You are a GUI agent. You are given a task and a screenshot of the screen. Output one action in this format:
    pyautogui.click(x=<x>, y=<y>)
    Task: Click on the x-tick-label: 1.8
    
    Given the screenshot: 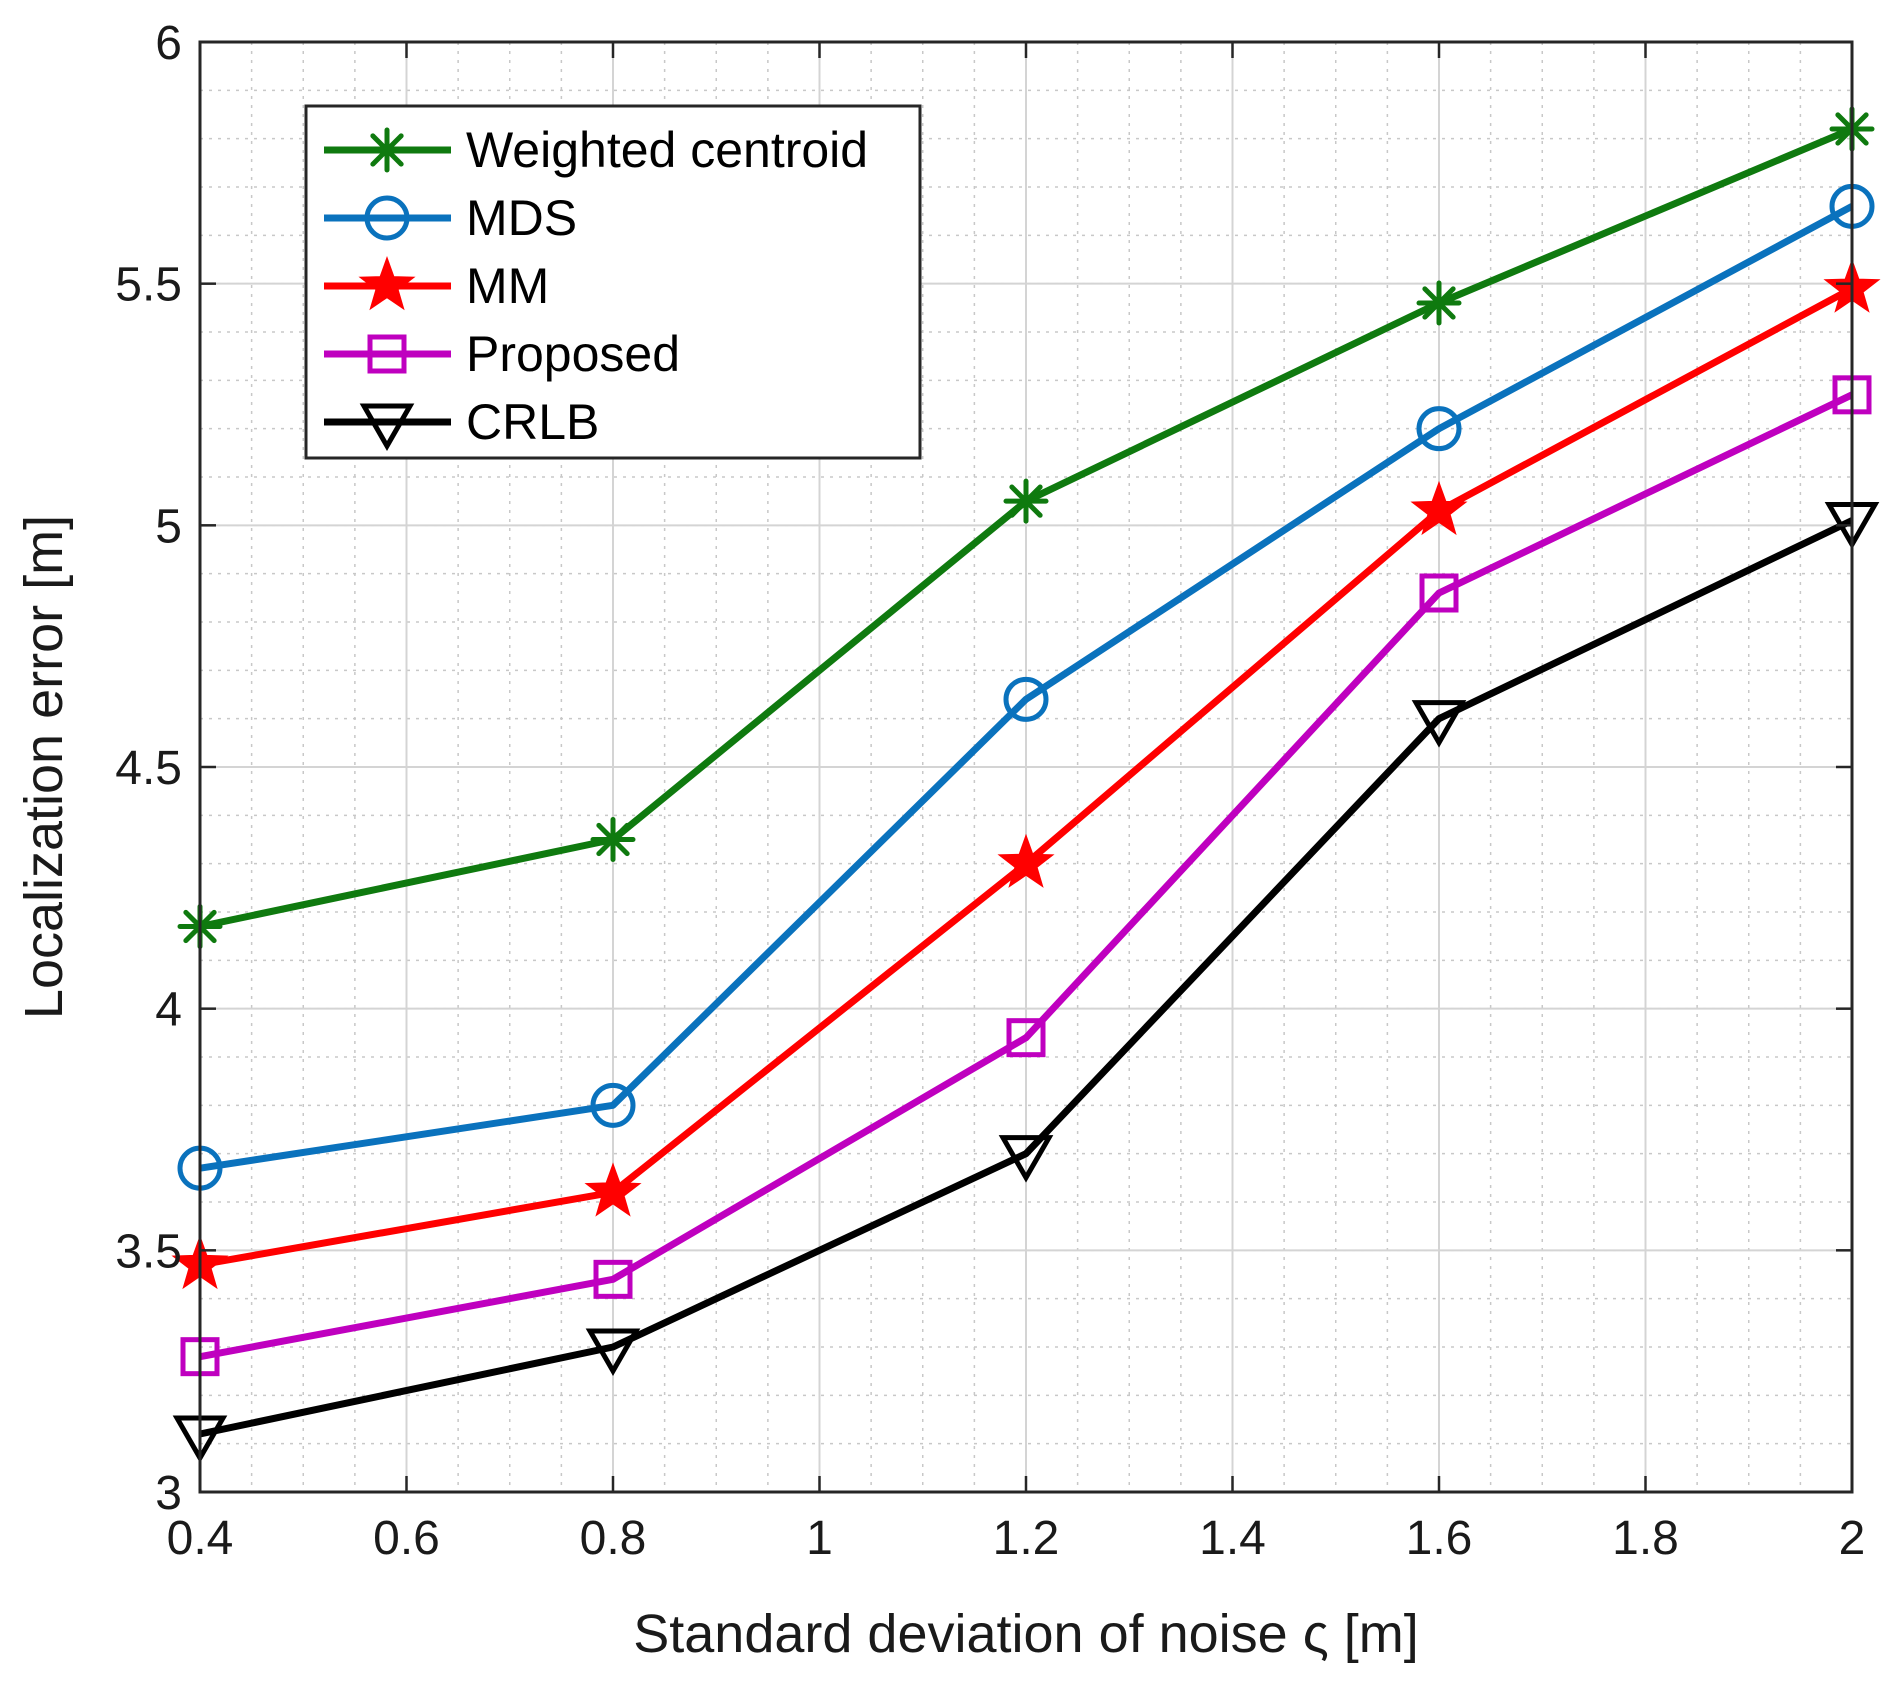 What is the action you would take?
    pyautogui.click(x=1645, y=1538)
    